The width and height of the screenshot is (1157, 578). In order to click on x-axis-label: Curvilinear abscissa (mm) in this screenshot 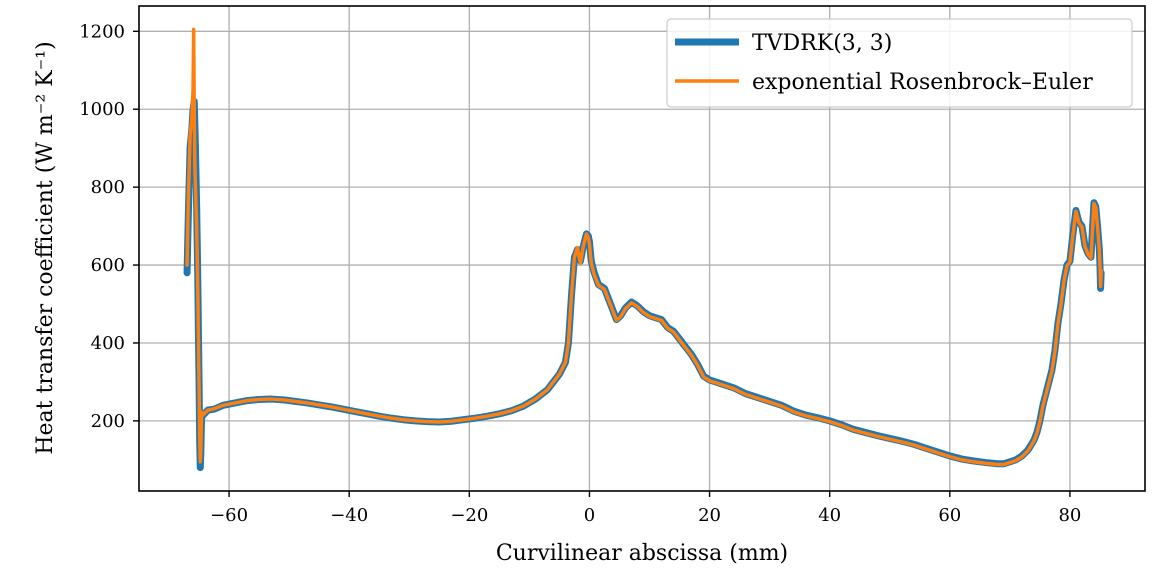, I will do `click(642, 553)`.